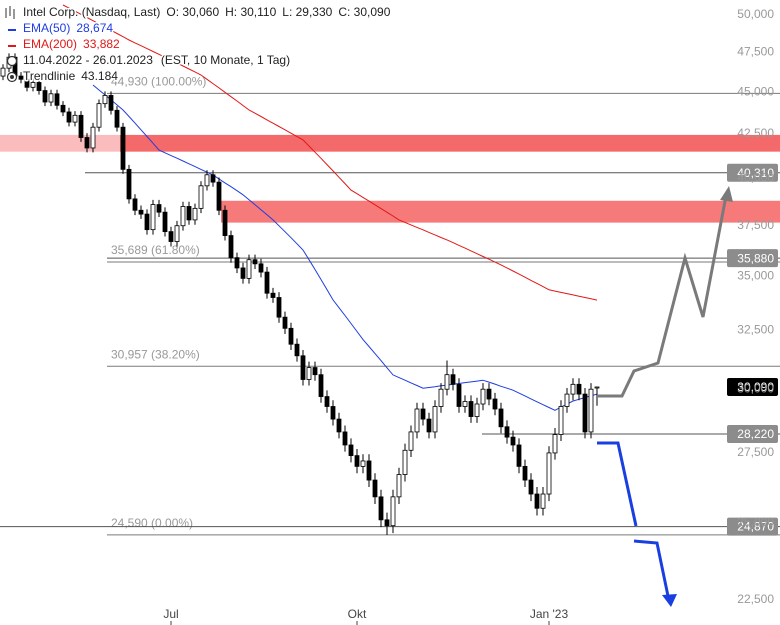 The width and height of the screenshot is (780, 625). I want to click on price-box-label: 24,870, so click(755, 527).